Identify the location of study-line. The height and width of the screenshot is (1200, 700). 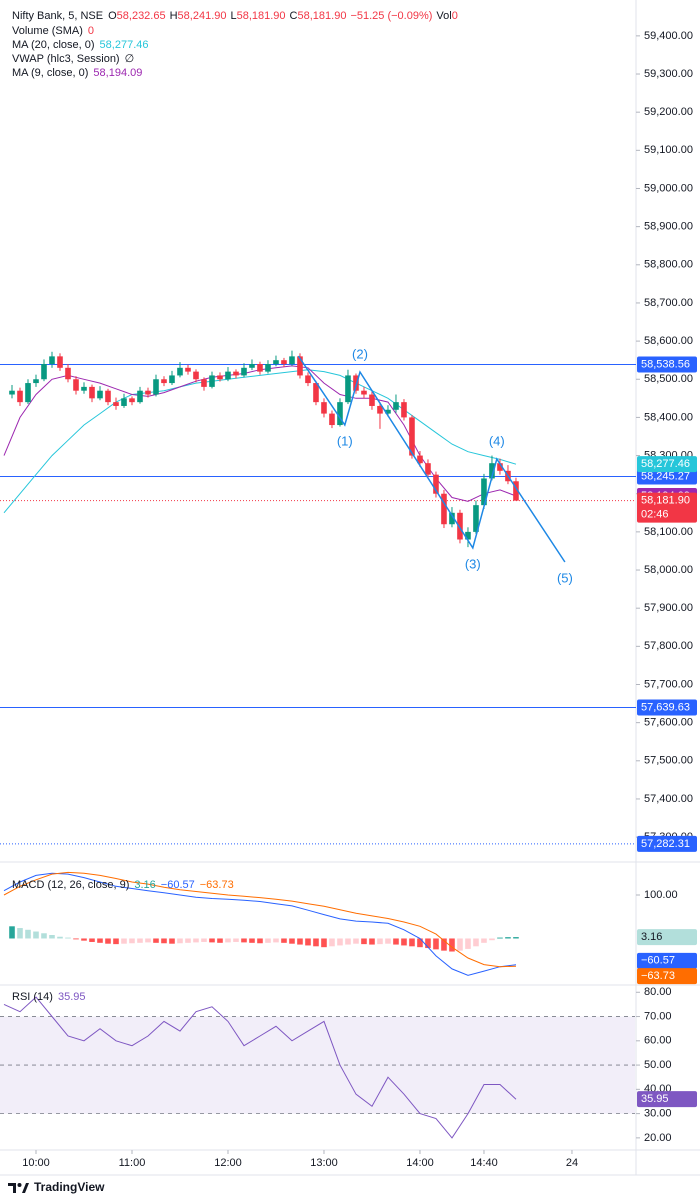
(260, 441).